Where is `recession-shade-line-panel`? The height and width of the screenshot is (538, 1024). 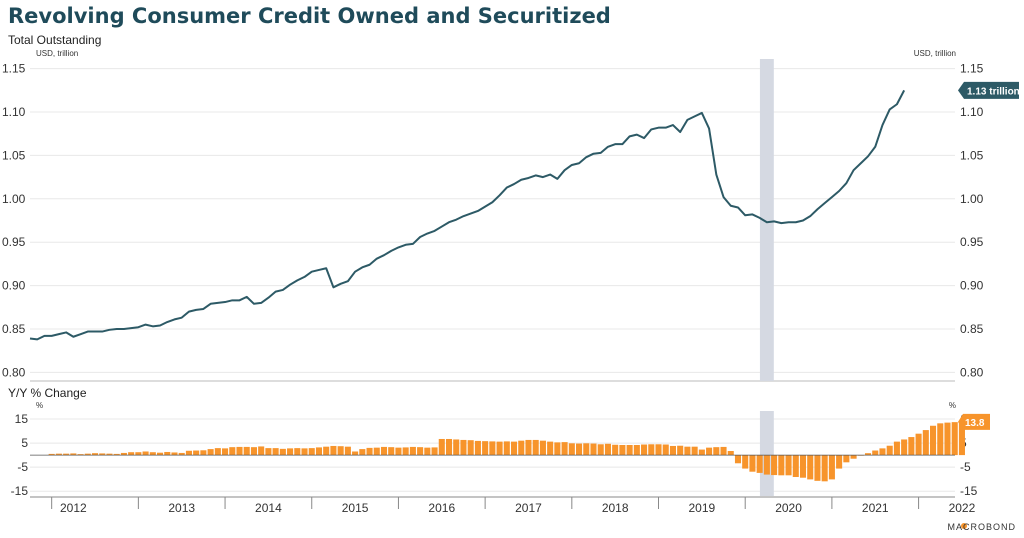
recession-shade-line-panel is located at coordinates (766, 220).